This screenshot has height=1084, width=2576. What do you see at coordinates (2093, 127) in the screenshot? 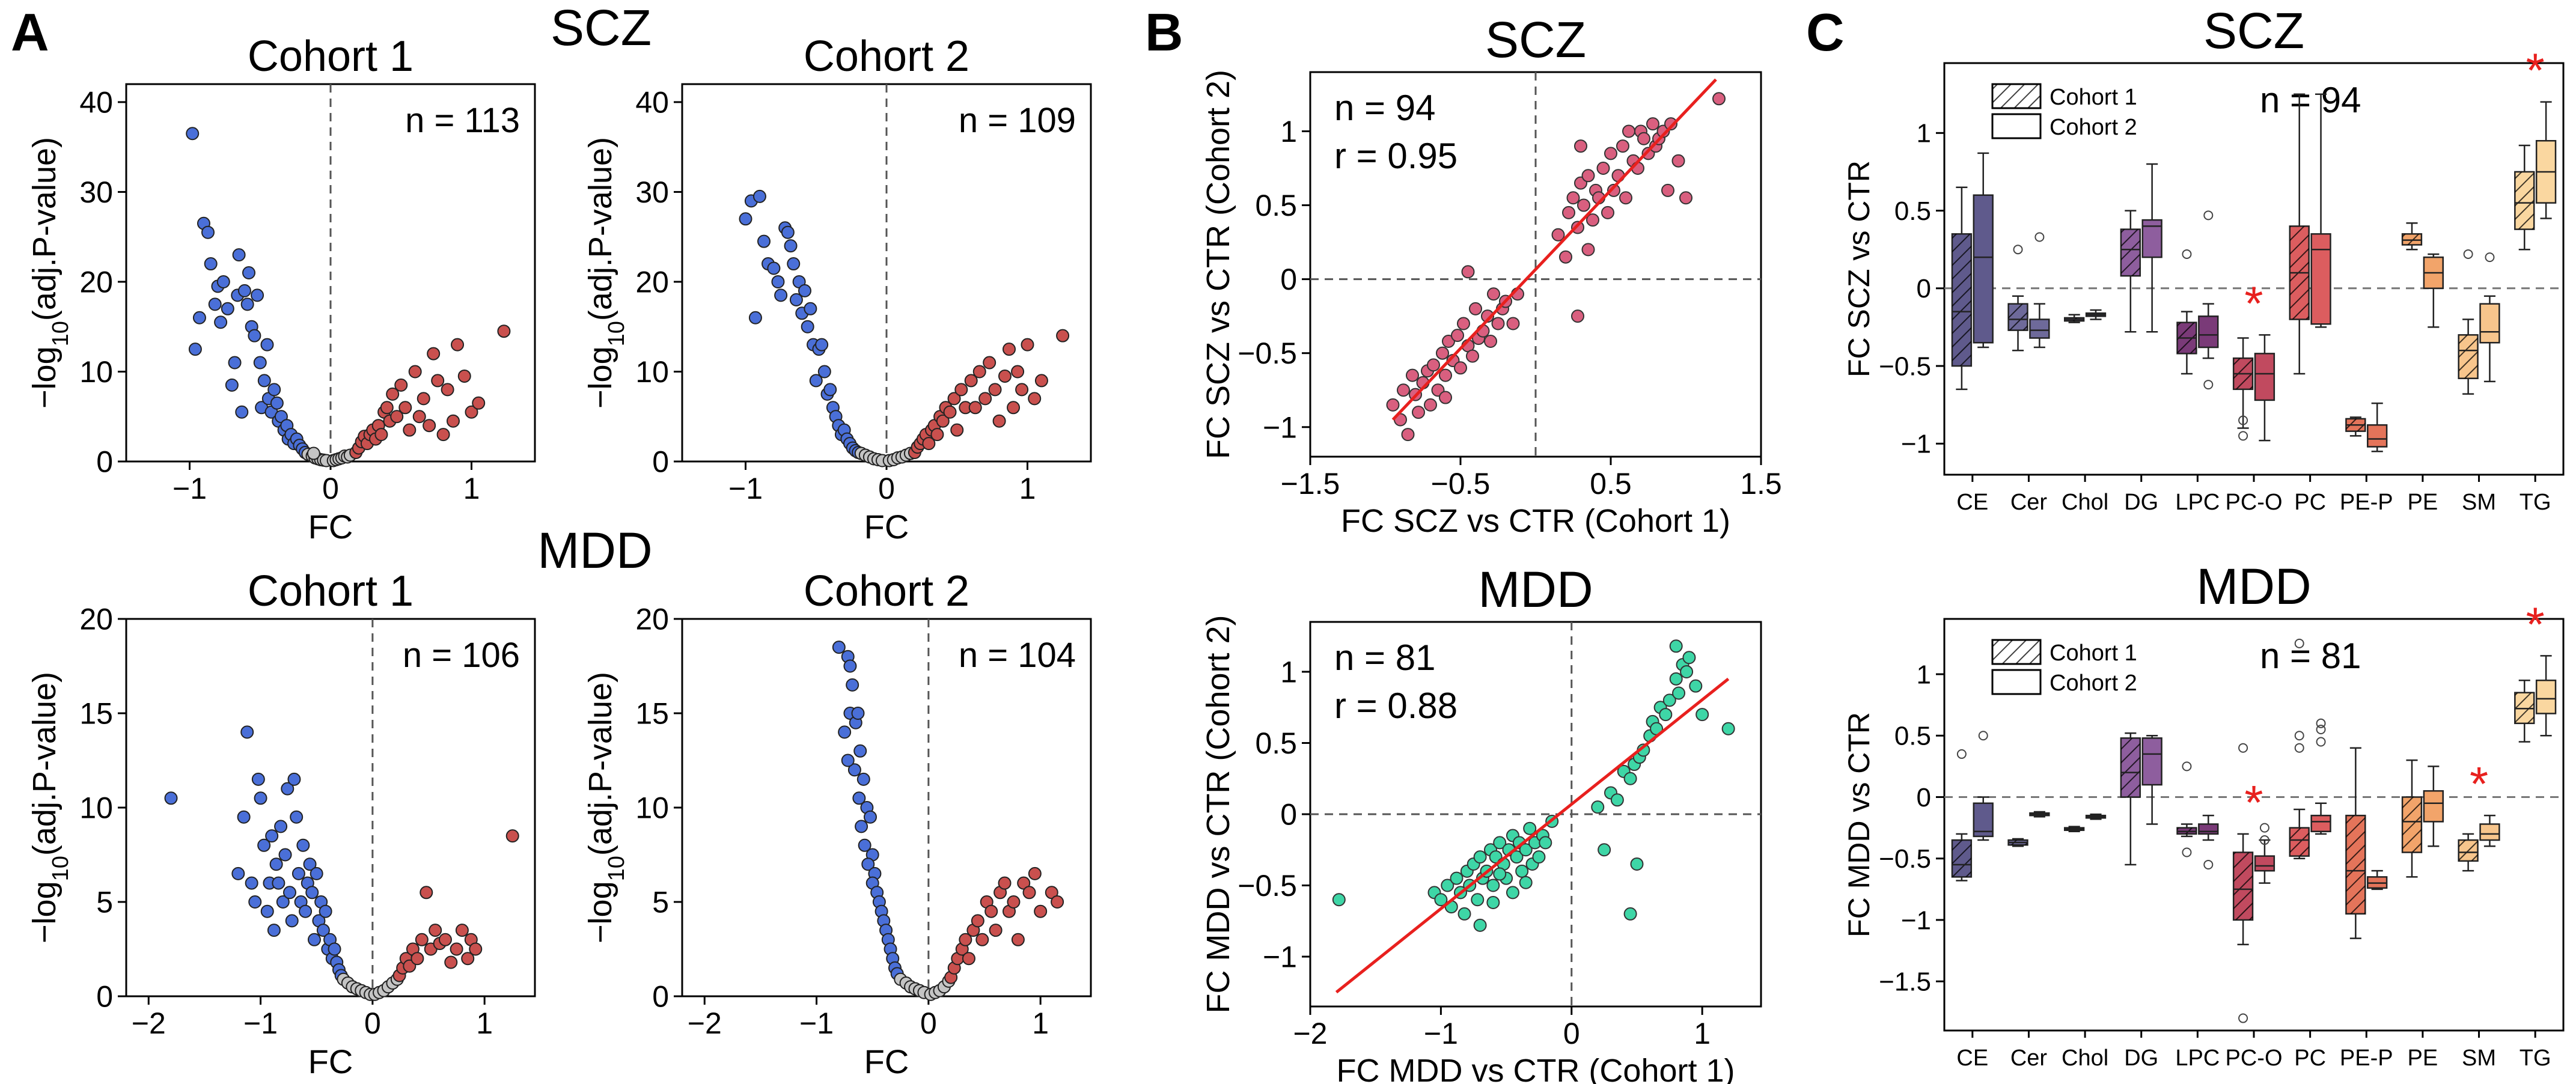
I see `legend-label-cohort2: Cohort 2` at bounding box center [2093, 127].